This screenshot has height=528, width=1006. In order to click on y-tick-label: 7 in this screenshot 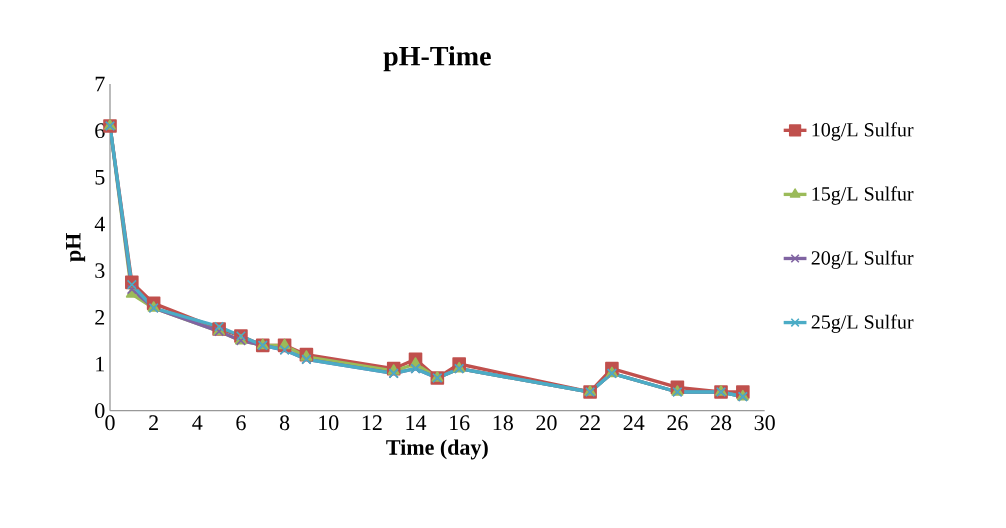, I will do `click(100, 84)`.